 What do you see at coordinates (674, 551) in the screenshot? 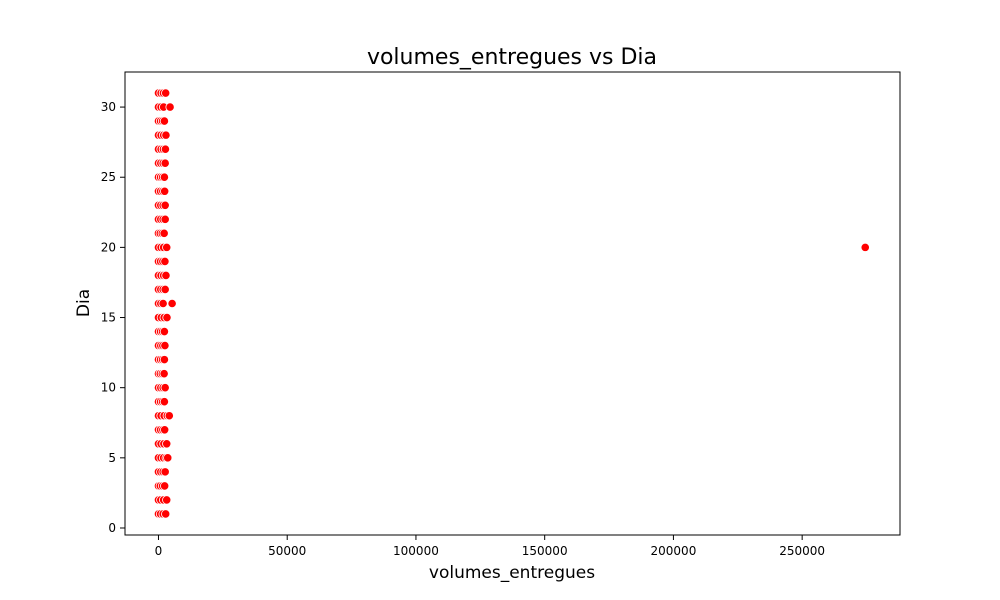
I see `x-tick-label: 200000` at bounding box center [674, 551].